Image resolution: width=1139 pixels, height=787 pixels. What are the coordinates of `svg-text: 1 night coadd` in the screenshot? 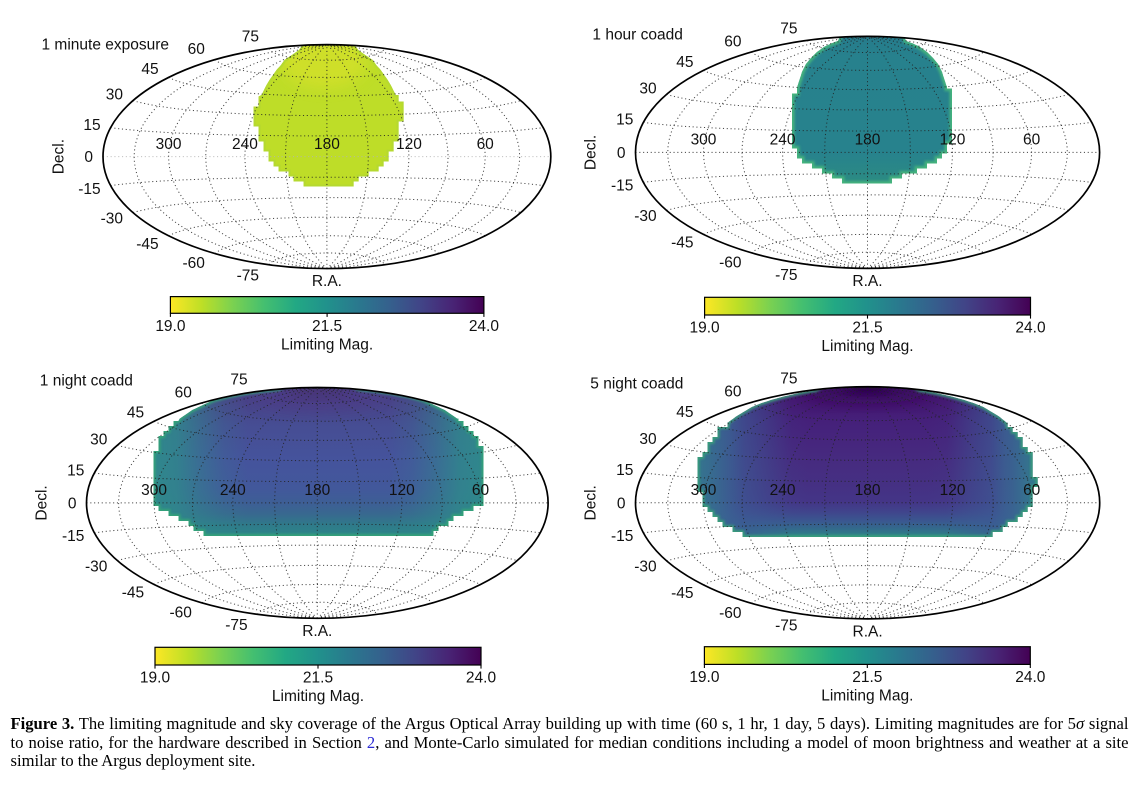 It's located at (86, 380).